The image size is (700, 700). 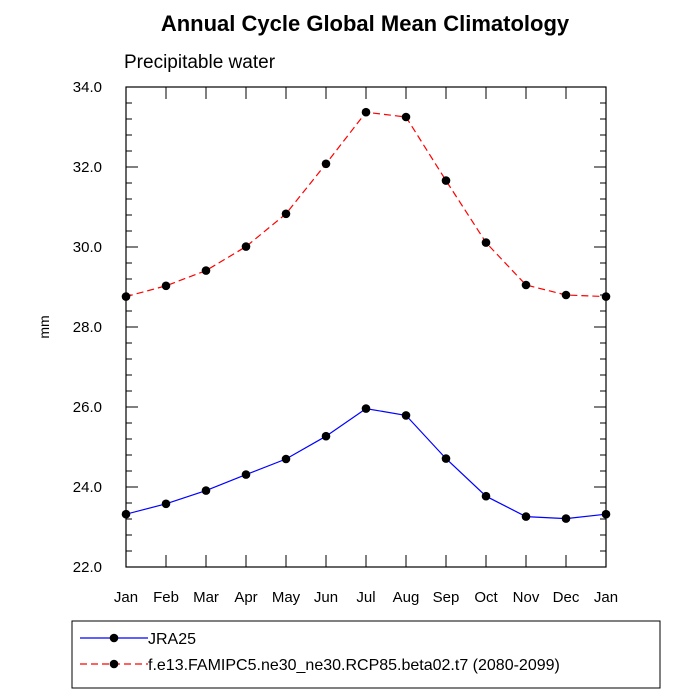 I want to click on chart-subtitle: Precipitable water, so click(x=200, y=62).